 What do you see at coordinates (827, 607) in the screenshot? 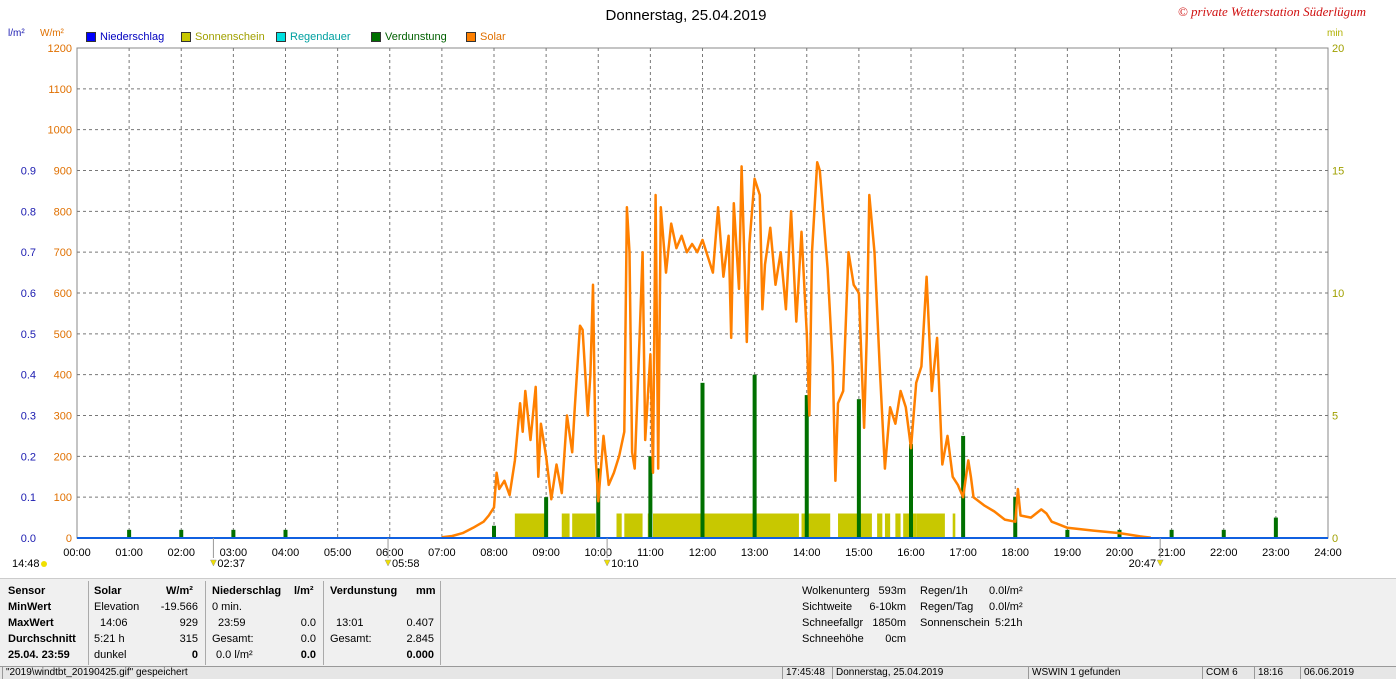
I see `misc-label-1: Sichtweite` at bounding box center [827, 607].